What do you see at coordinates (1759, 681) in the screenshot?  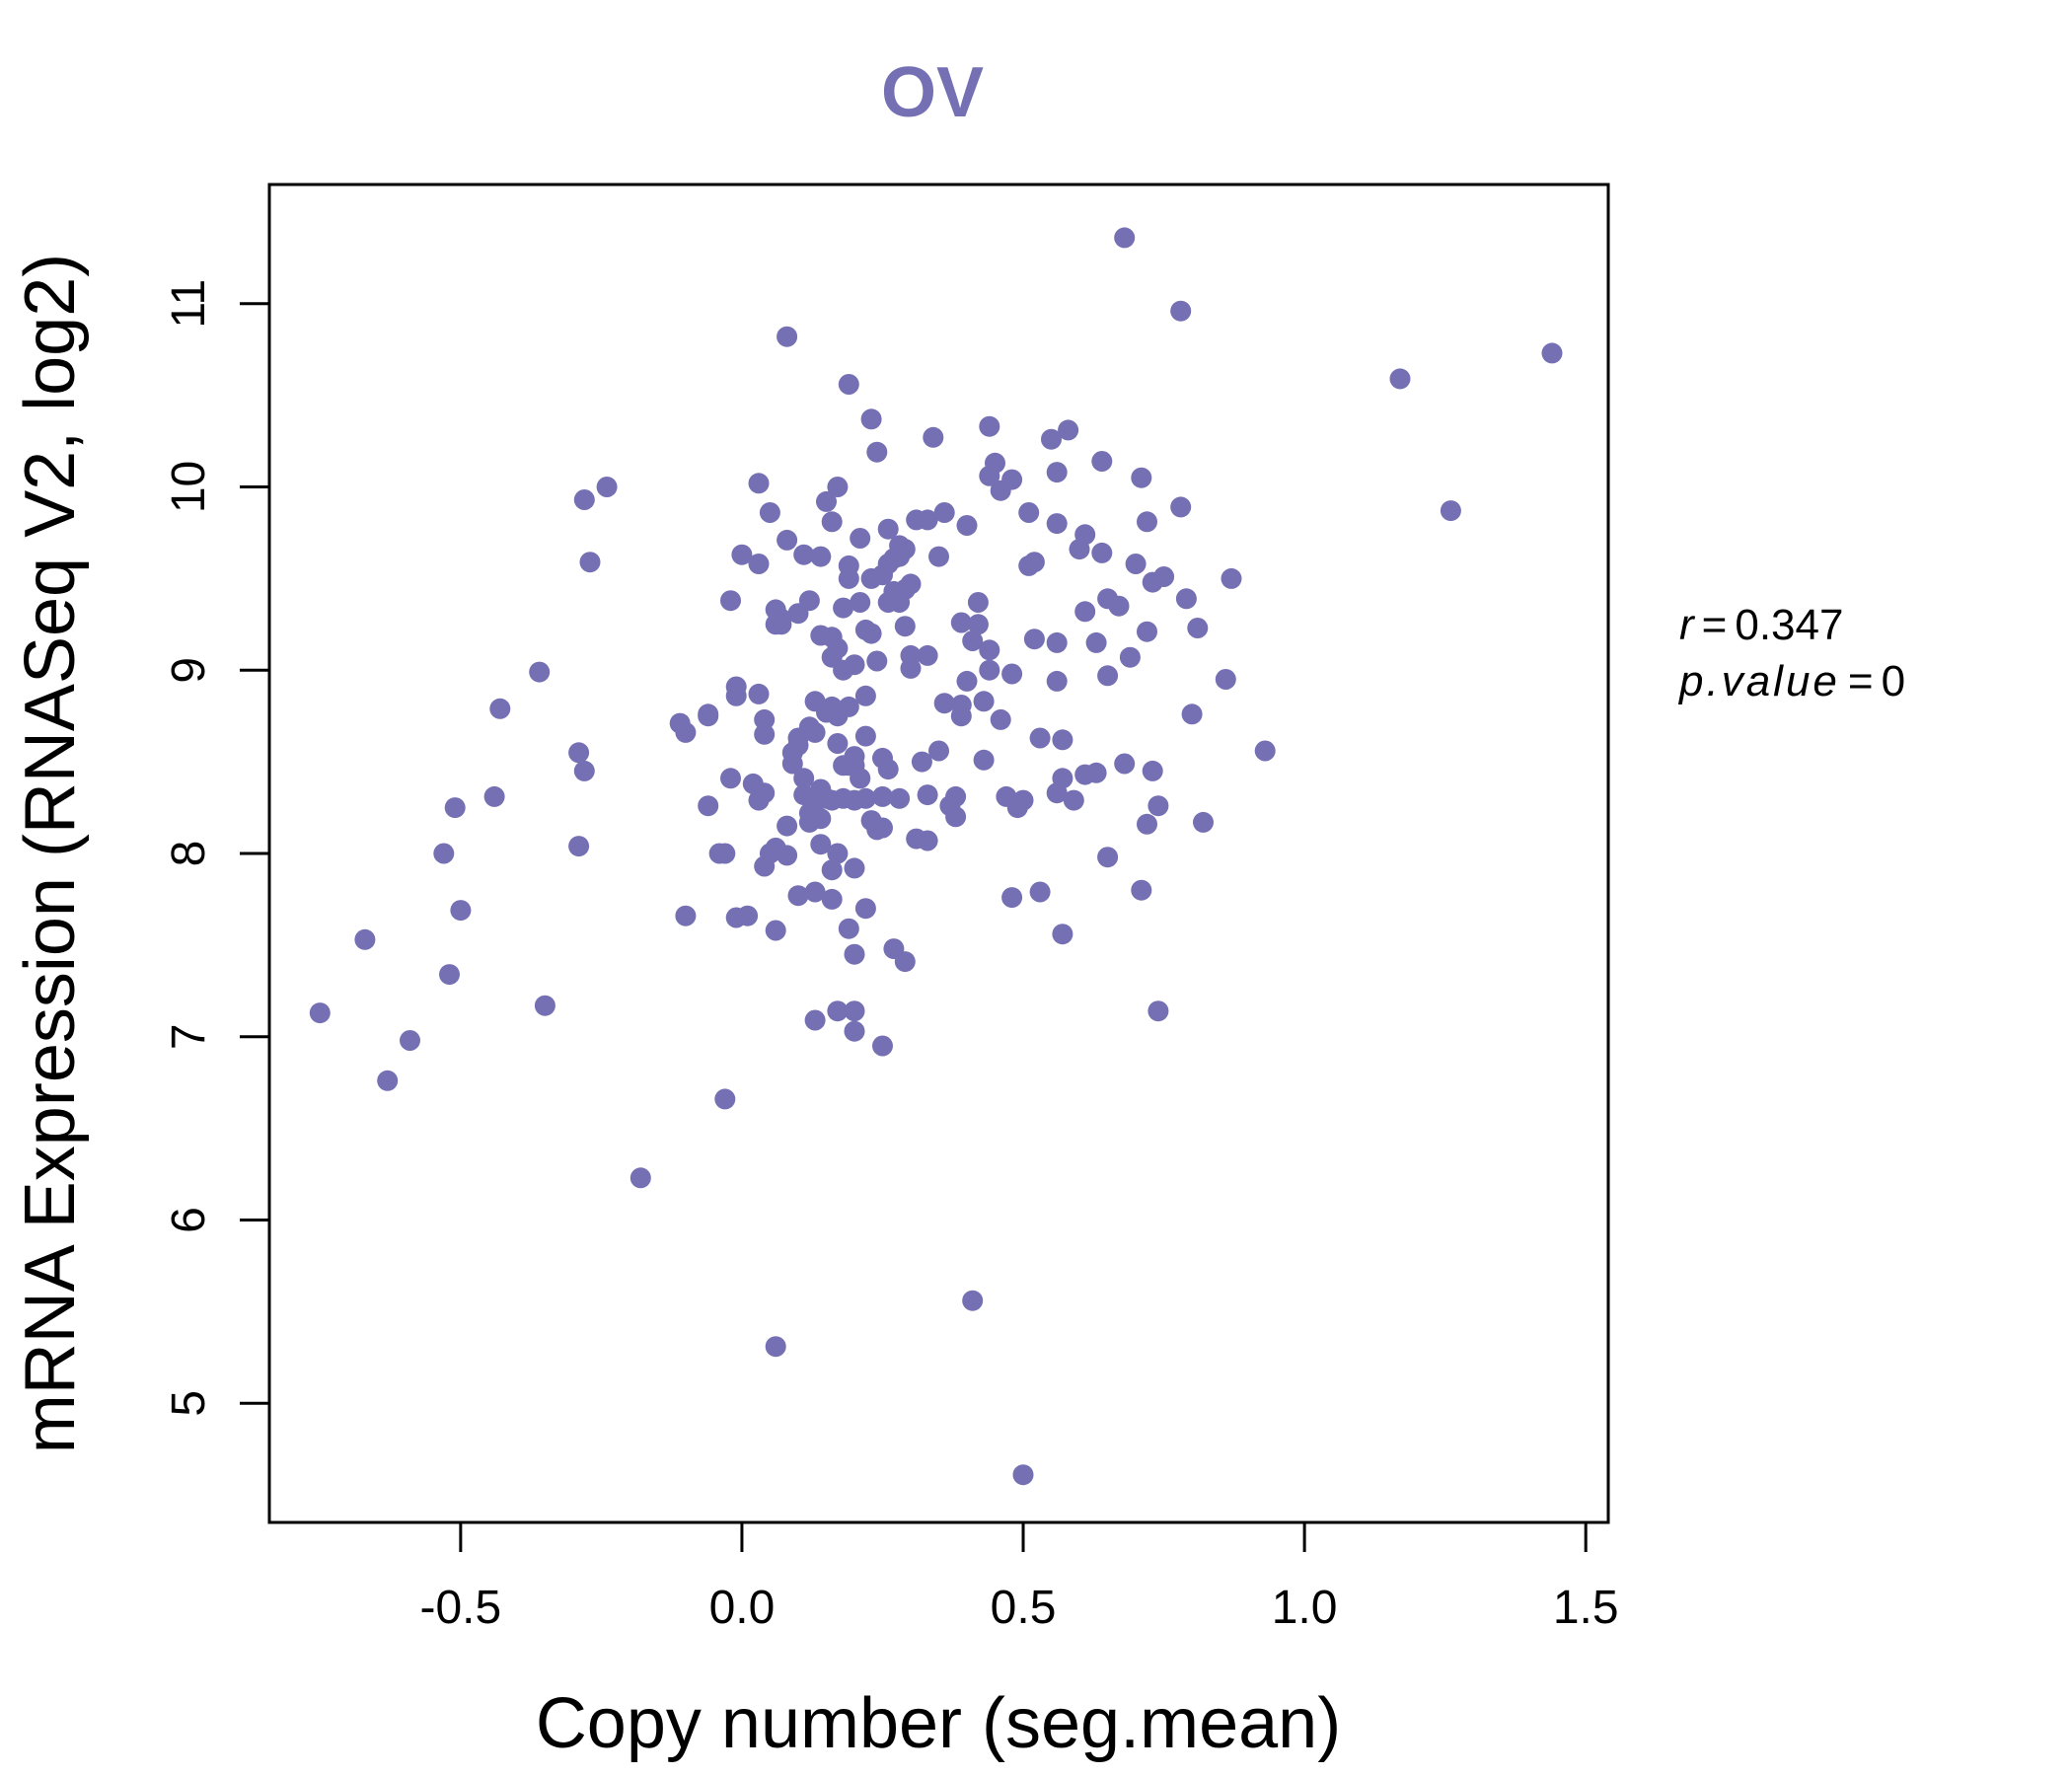 I see `p-label: p.value` at bounding box center [1759, 681].